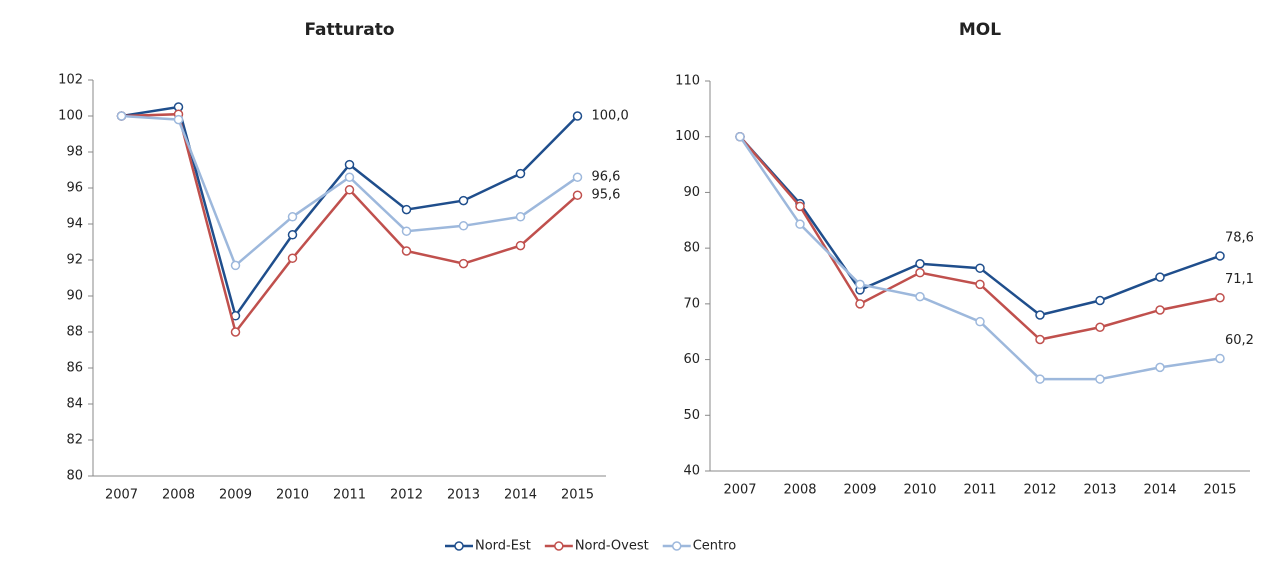  I want to click on value-label: 78,6, so click(1239, 237).